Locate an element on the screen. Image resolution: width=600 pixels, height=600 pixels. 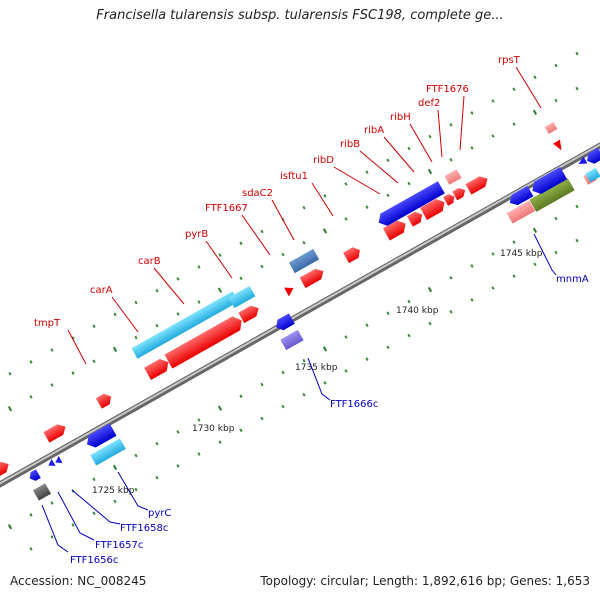
gene-label-ribB: ribB is located at coordinates (350, 144).